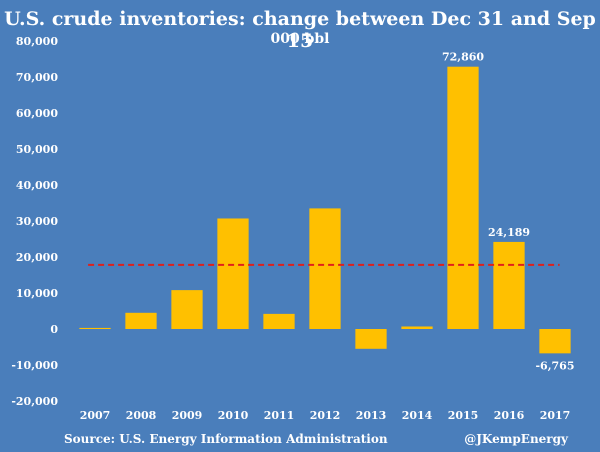  I want to click on bar-2013, so click(371, 339).